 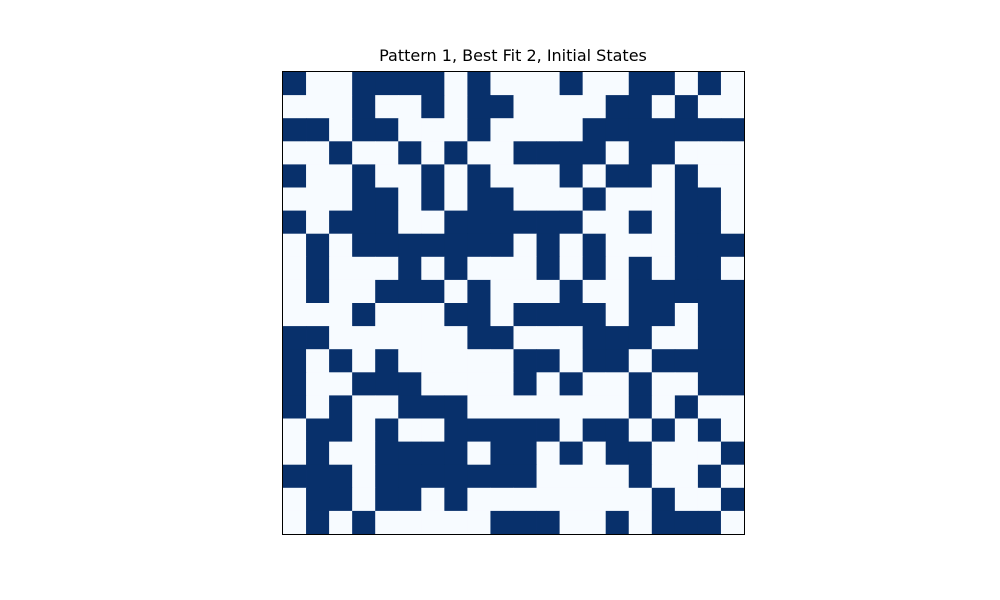 I want to click on heatmap-cell-r13-c3, so click(x=364, y=384).